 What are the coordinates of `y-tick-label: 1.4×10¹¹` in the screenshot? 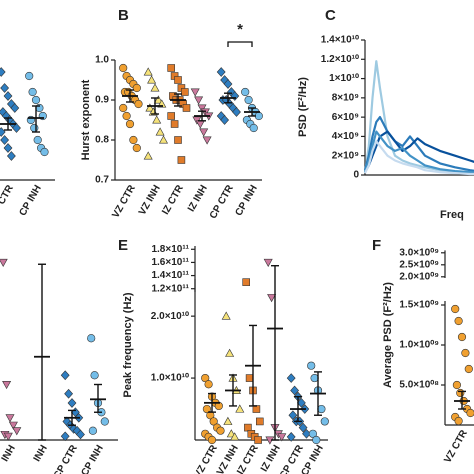 It's located at (170, 275).